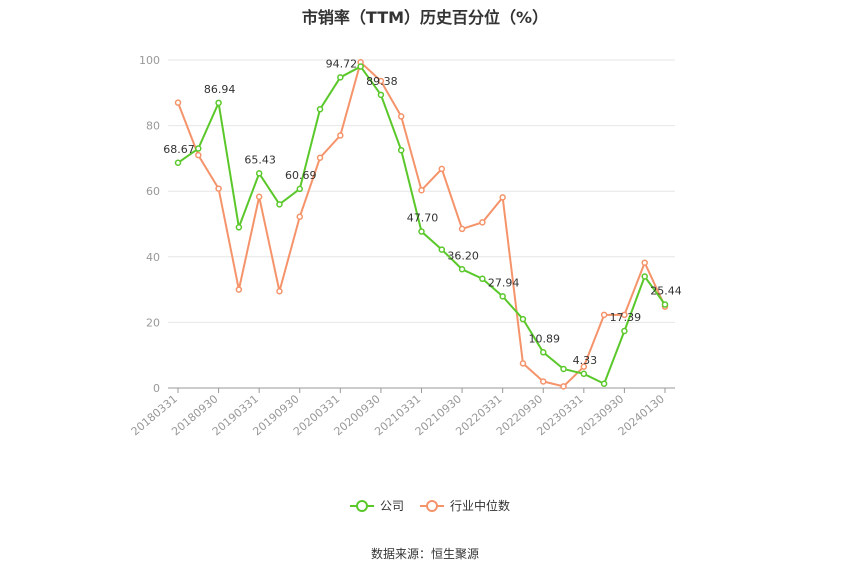  Describe the element at coordinates (425, 17) in the screenshot. I see `chart-title: 市销率（TTM）历史百分位（%）` at that location.